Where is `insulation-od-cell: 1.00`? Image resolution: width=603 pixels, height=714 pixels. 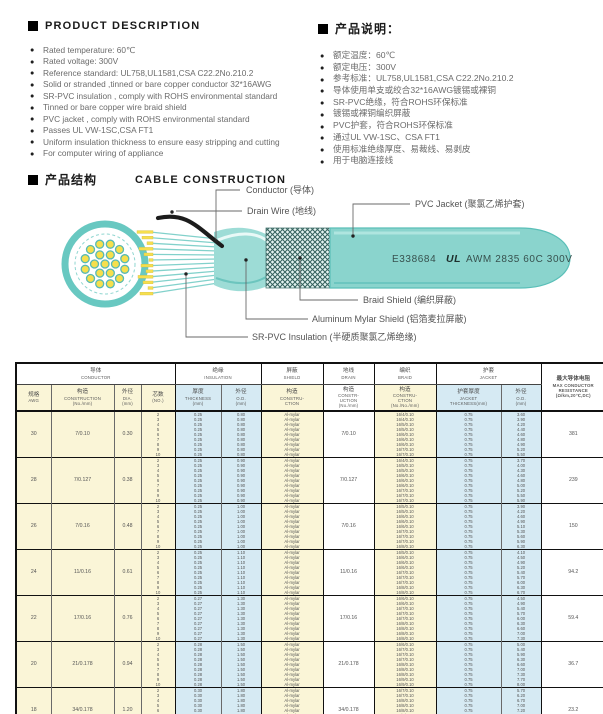
insulation-od-cell: 1.00 is located at coordinates (241, 526).